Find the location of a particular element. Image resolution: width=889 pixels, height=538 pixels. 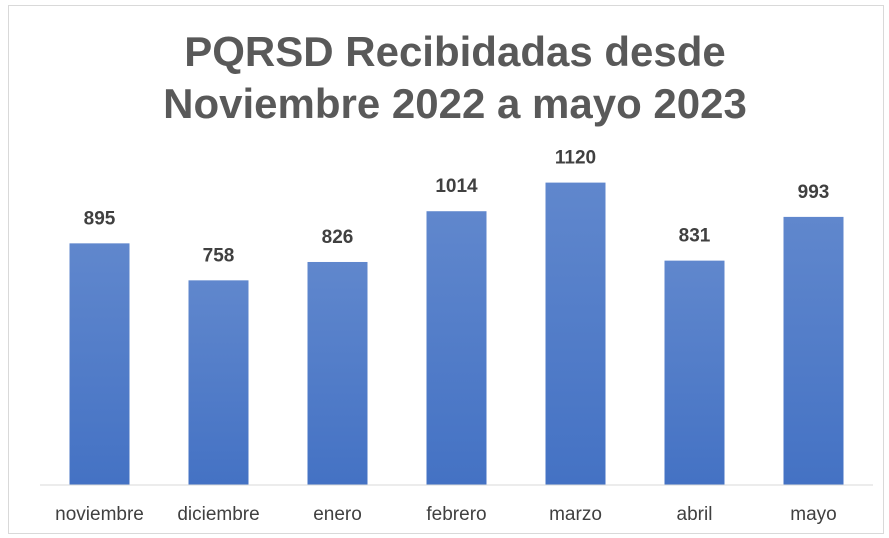

value-label: 1120 is located at coordinates (575, 158).